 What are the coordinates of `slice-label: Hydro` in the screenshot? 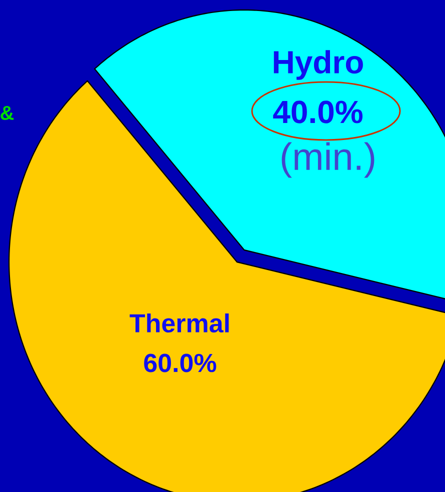 It's located at (318, 65).